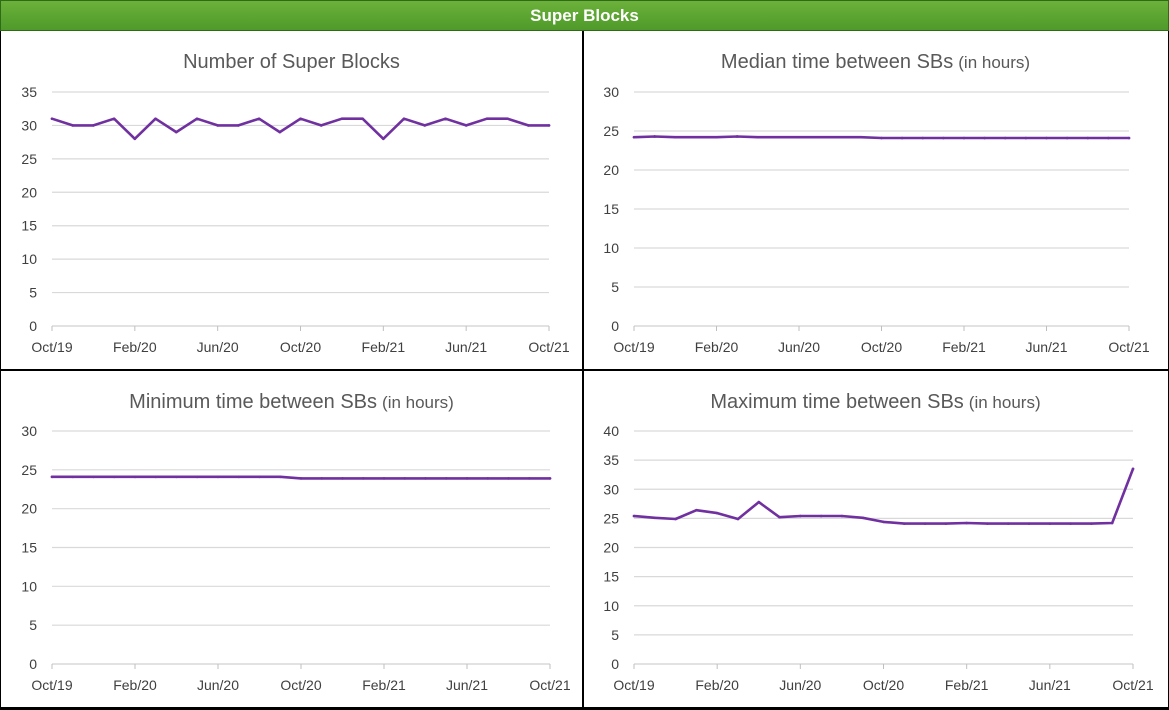 Image resolution: width=1169 pixels, height=710 pixels. What do you see at coordinates (1046, 347) in the screenshot?
I see `x-tick-label: Jun/21` at bounding box center [1046, 347].